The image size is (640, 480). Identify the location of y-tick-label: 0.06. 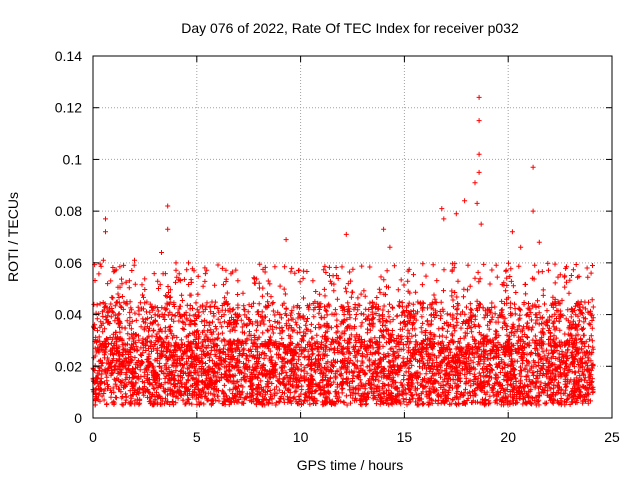
(68, 263).